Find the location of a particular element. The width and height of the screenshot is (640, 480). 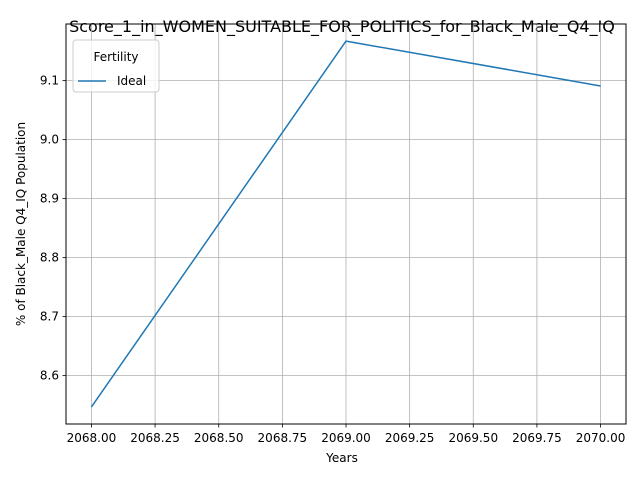

legend-box is located at coordinates (116, 66).